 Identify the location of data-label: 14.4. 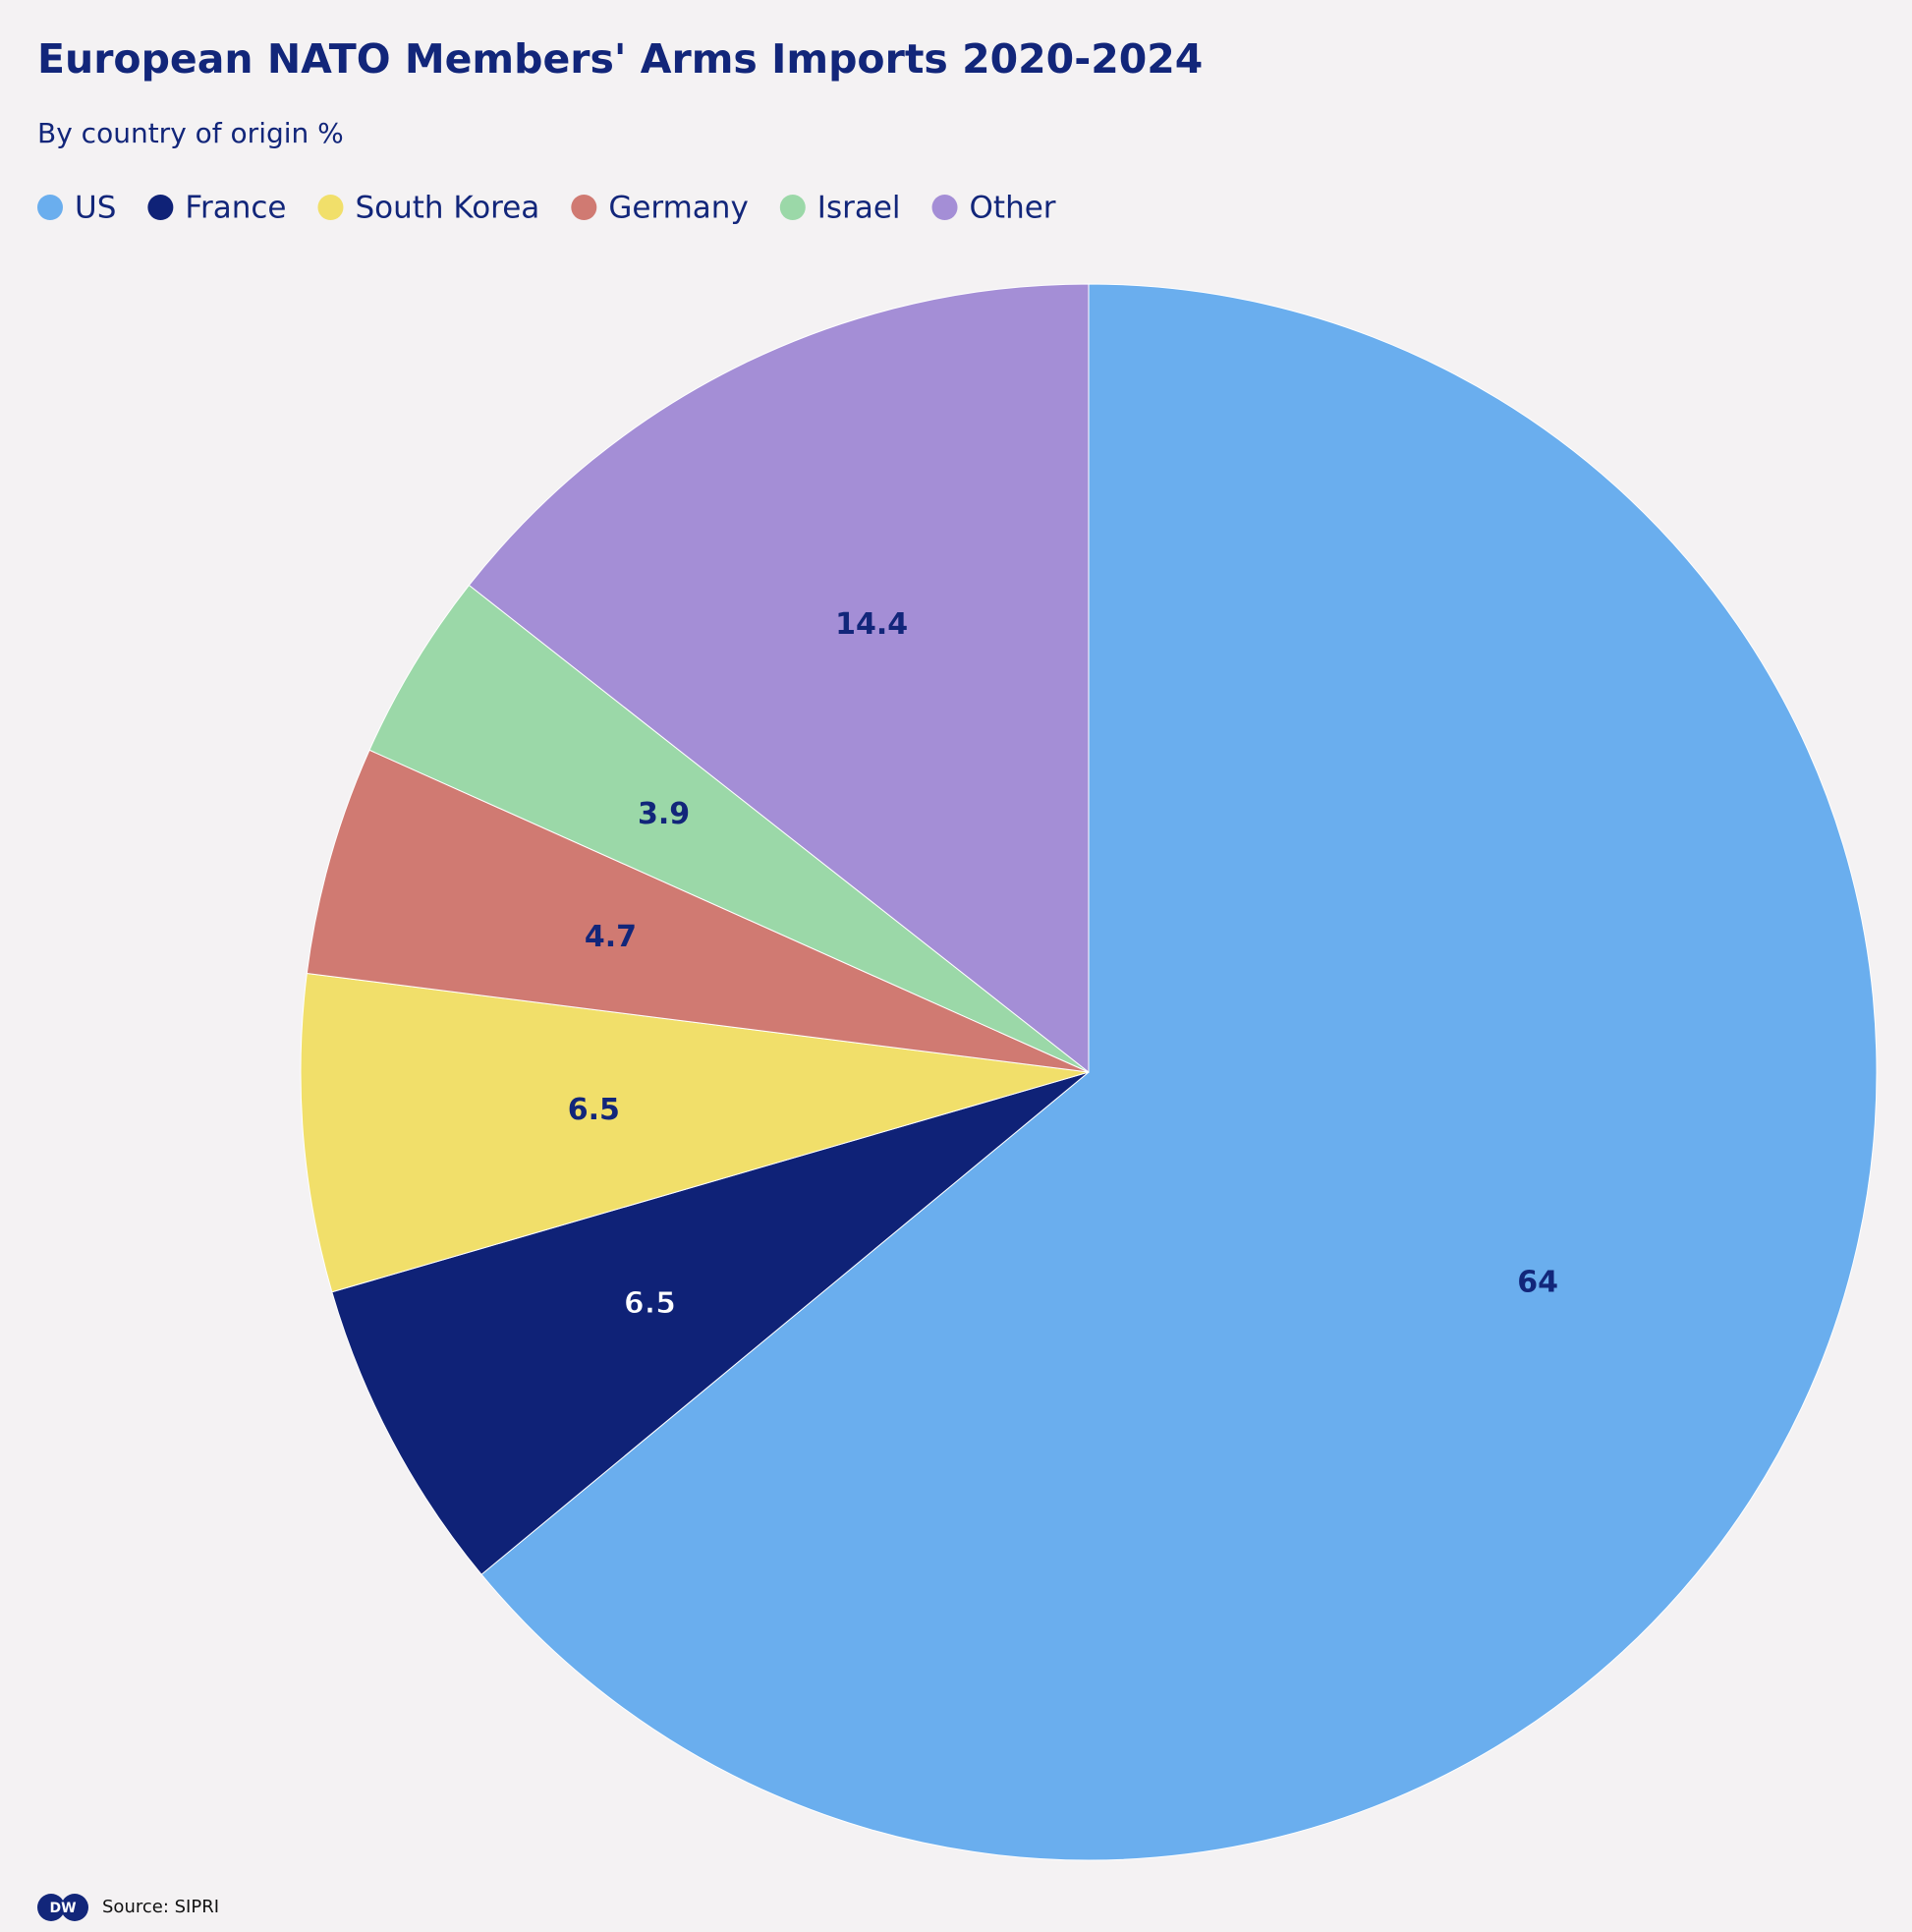
(871, 624).